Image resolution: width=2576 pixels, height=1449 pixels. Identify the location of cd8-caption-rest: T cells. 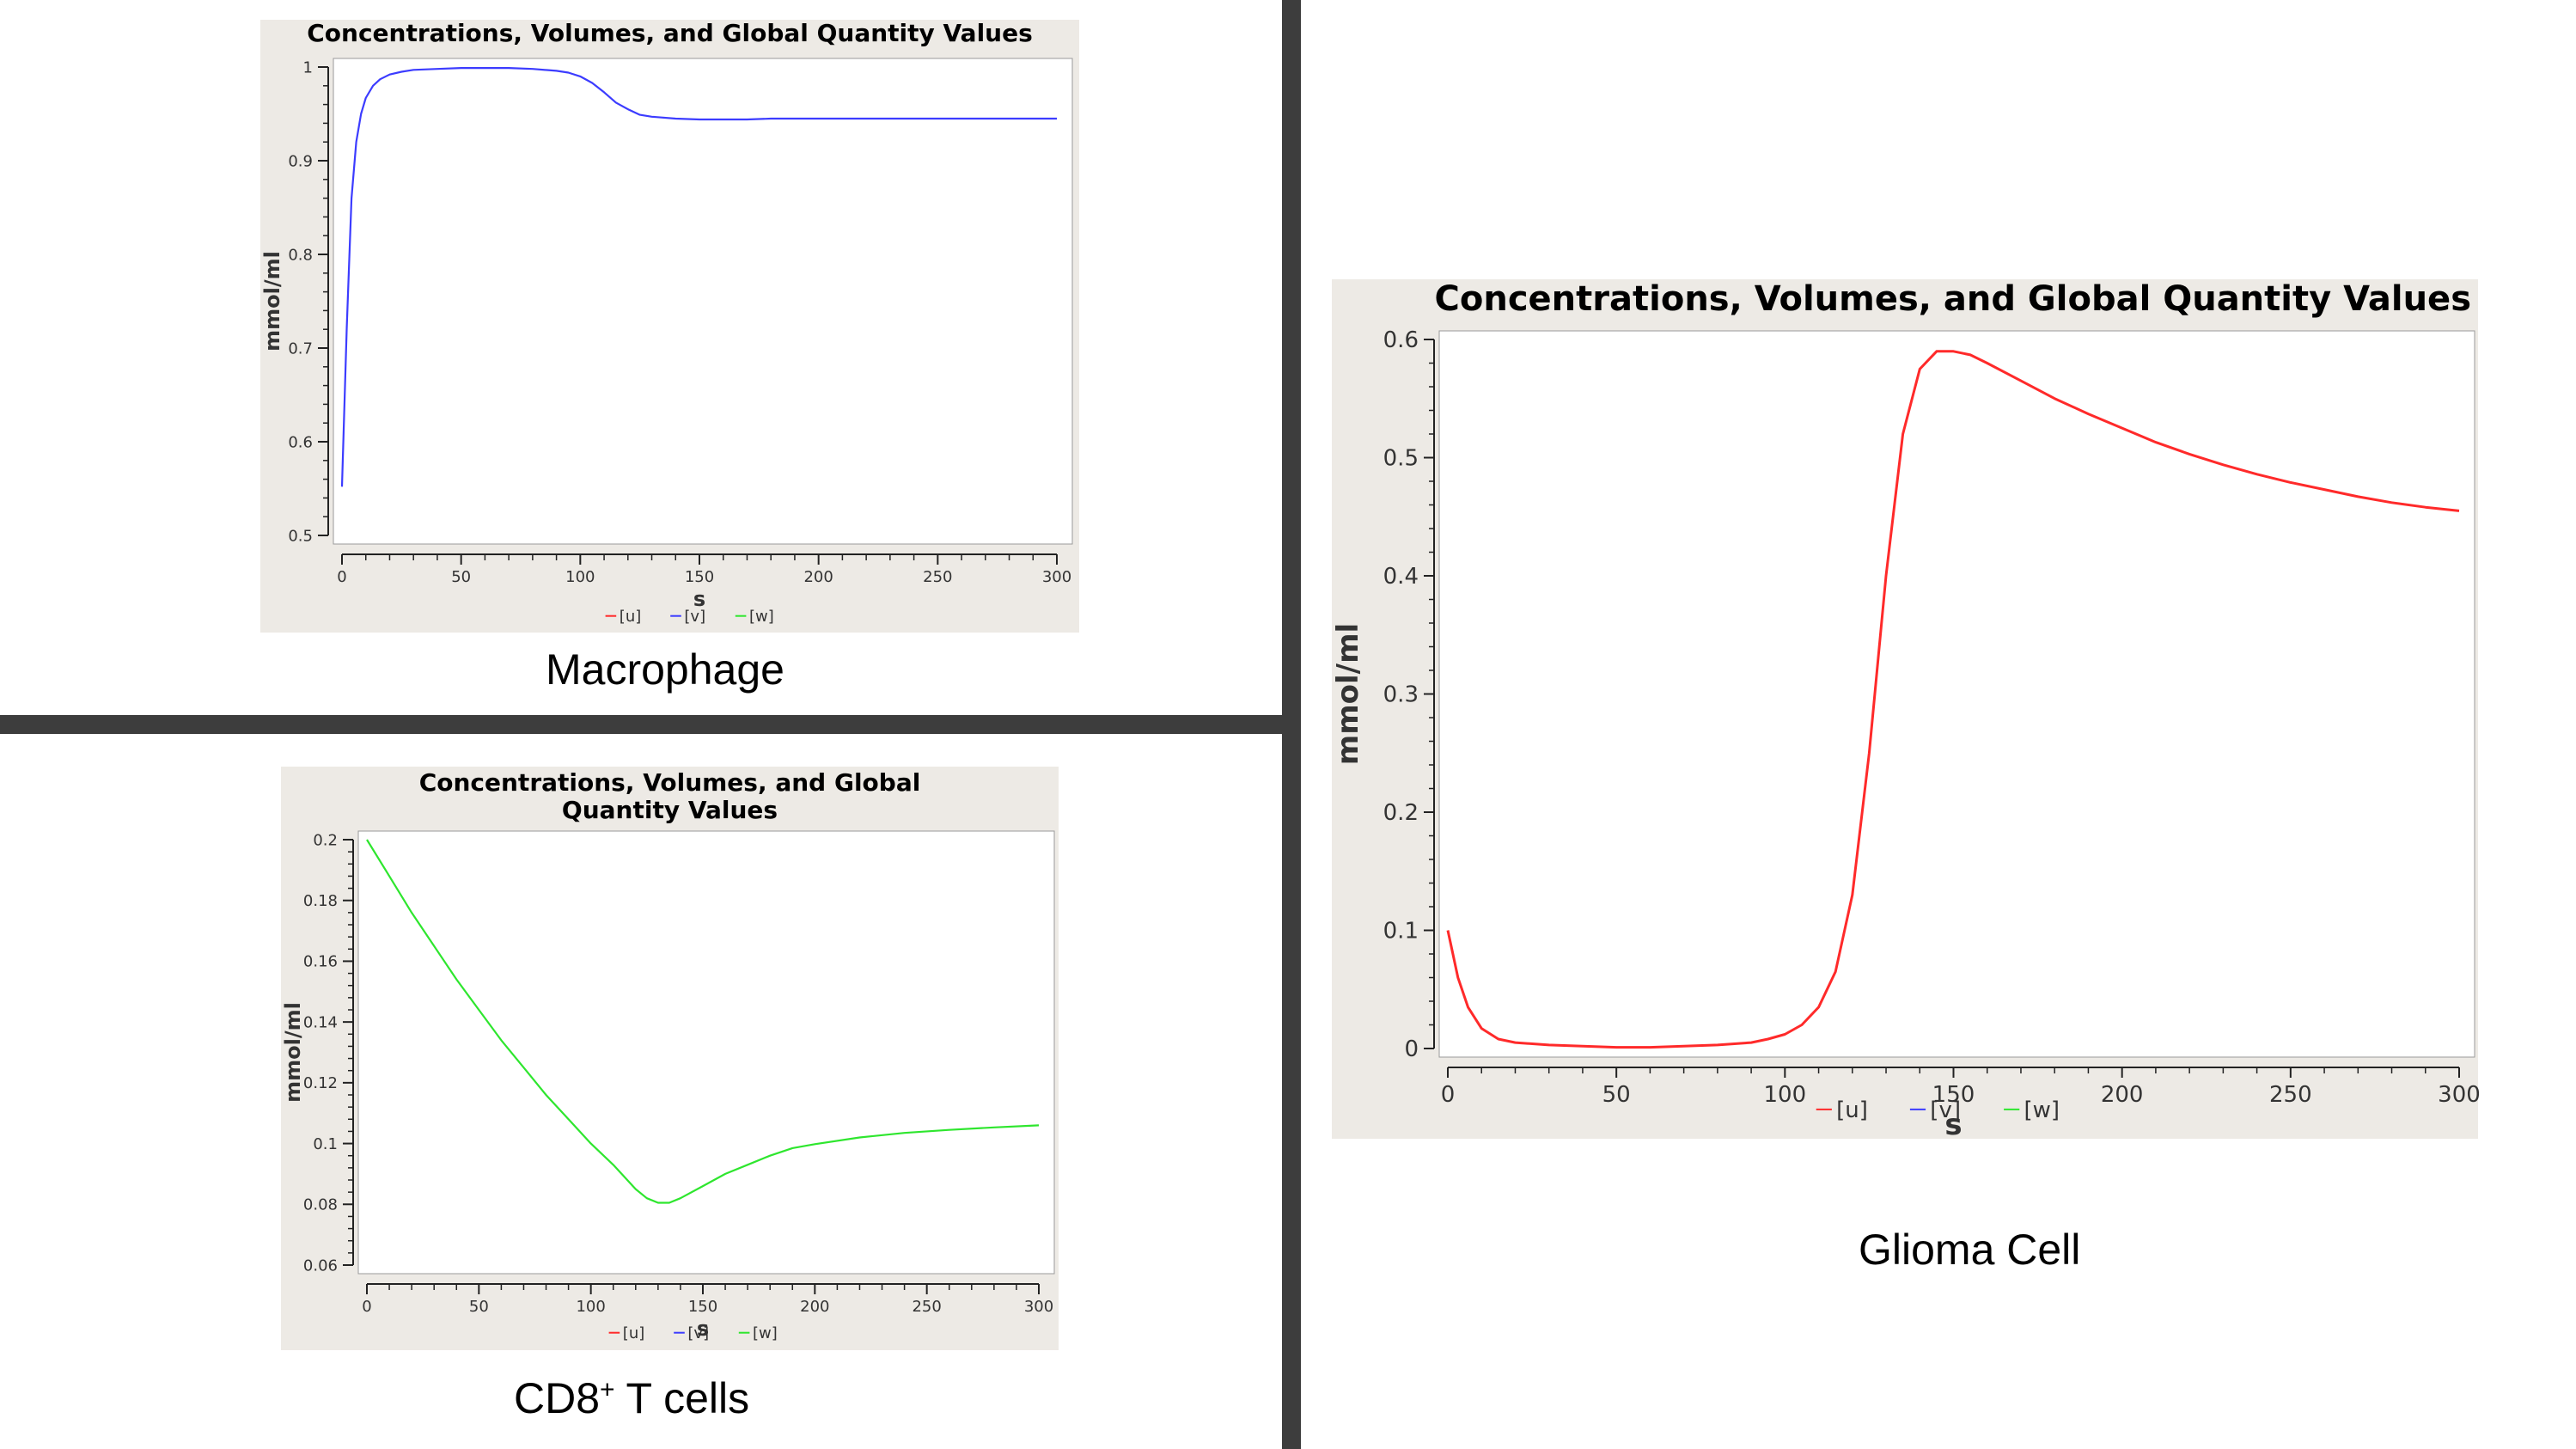
(682, 1398).